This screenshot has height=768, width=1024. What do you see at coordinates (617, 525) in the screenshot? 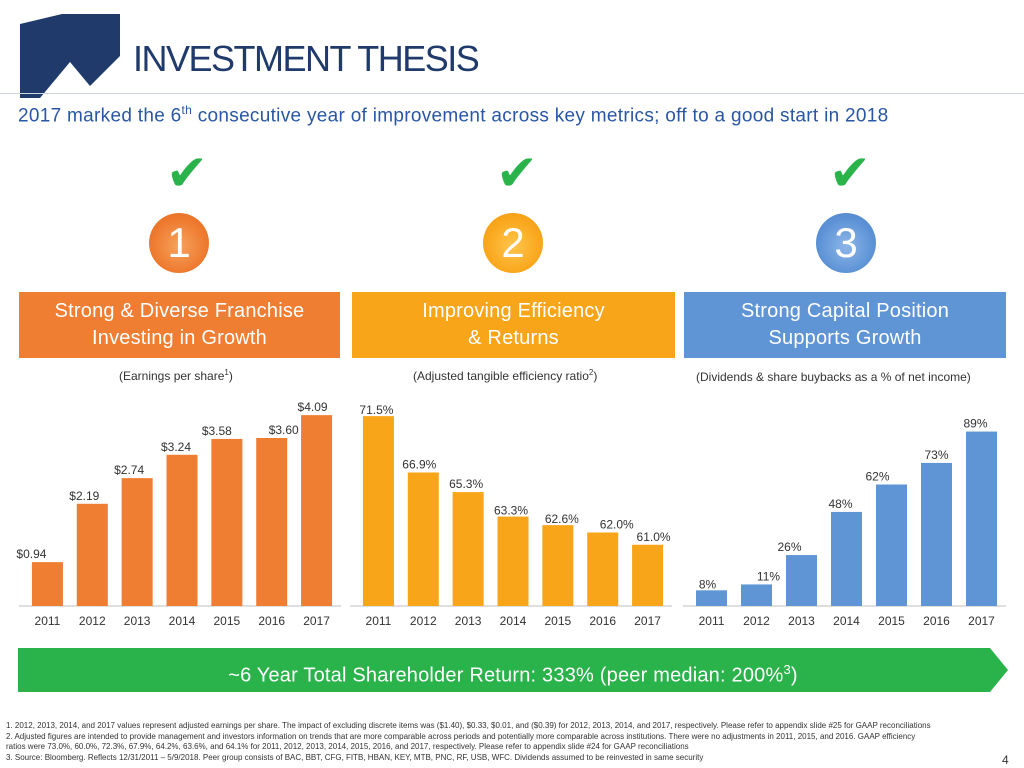
I see `data-label: 62.0%` at bounding box center [617, 525].